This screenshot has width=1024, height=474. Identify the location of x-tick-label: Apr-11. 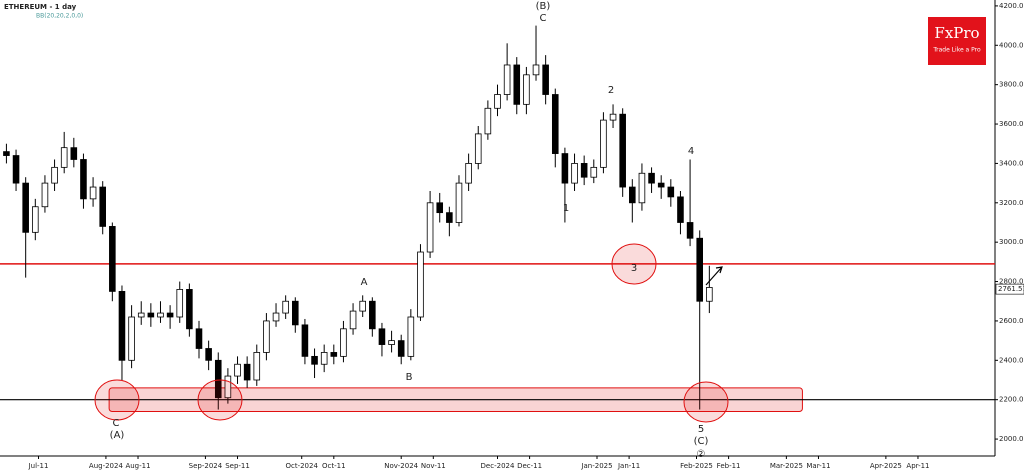
(917, 466).